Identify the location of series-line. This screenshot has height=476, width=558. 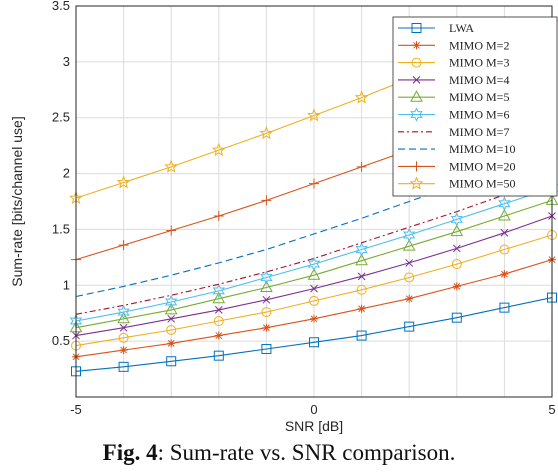
(314, 334).